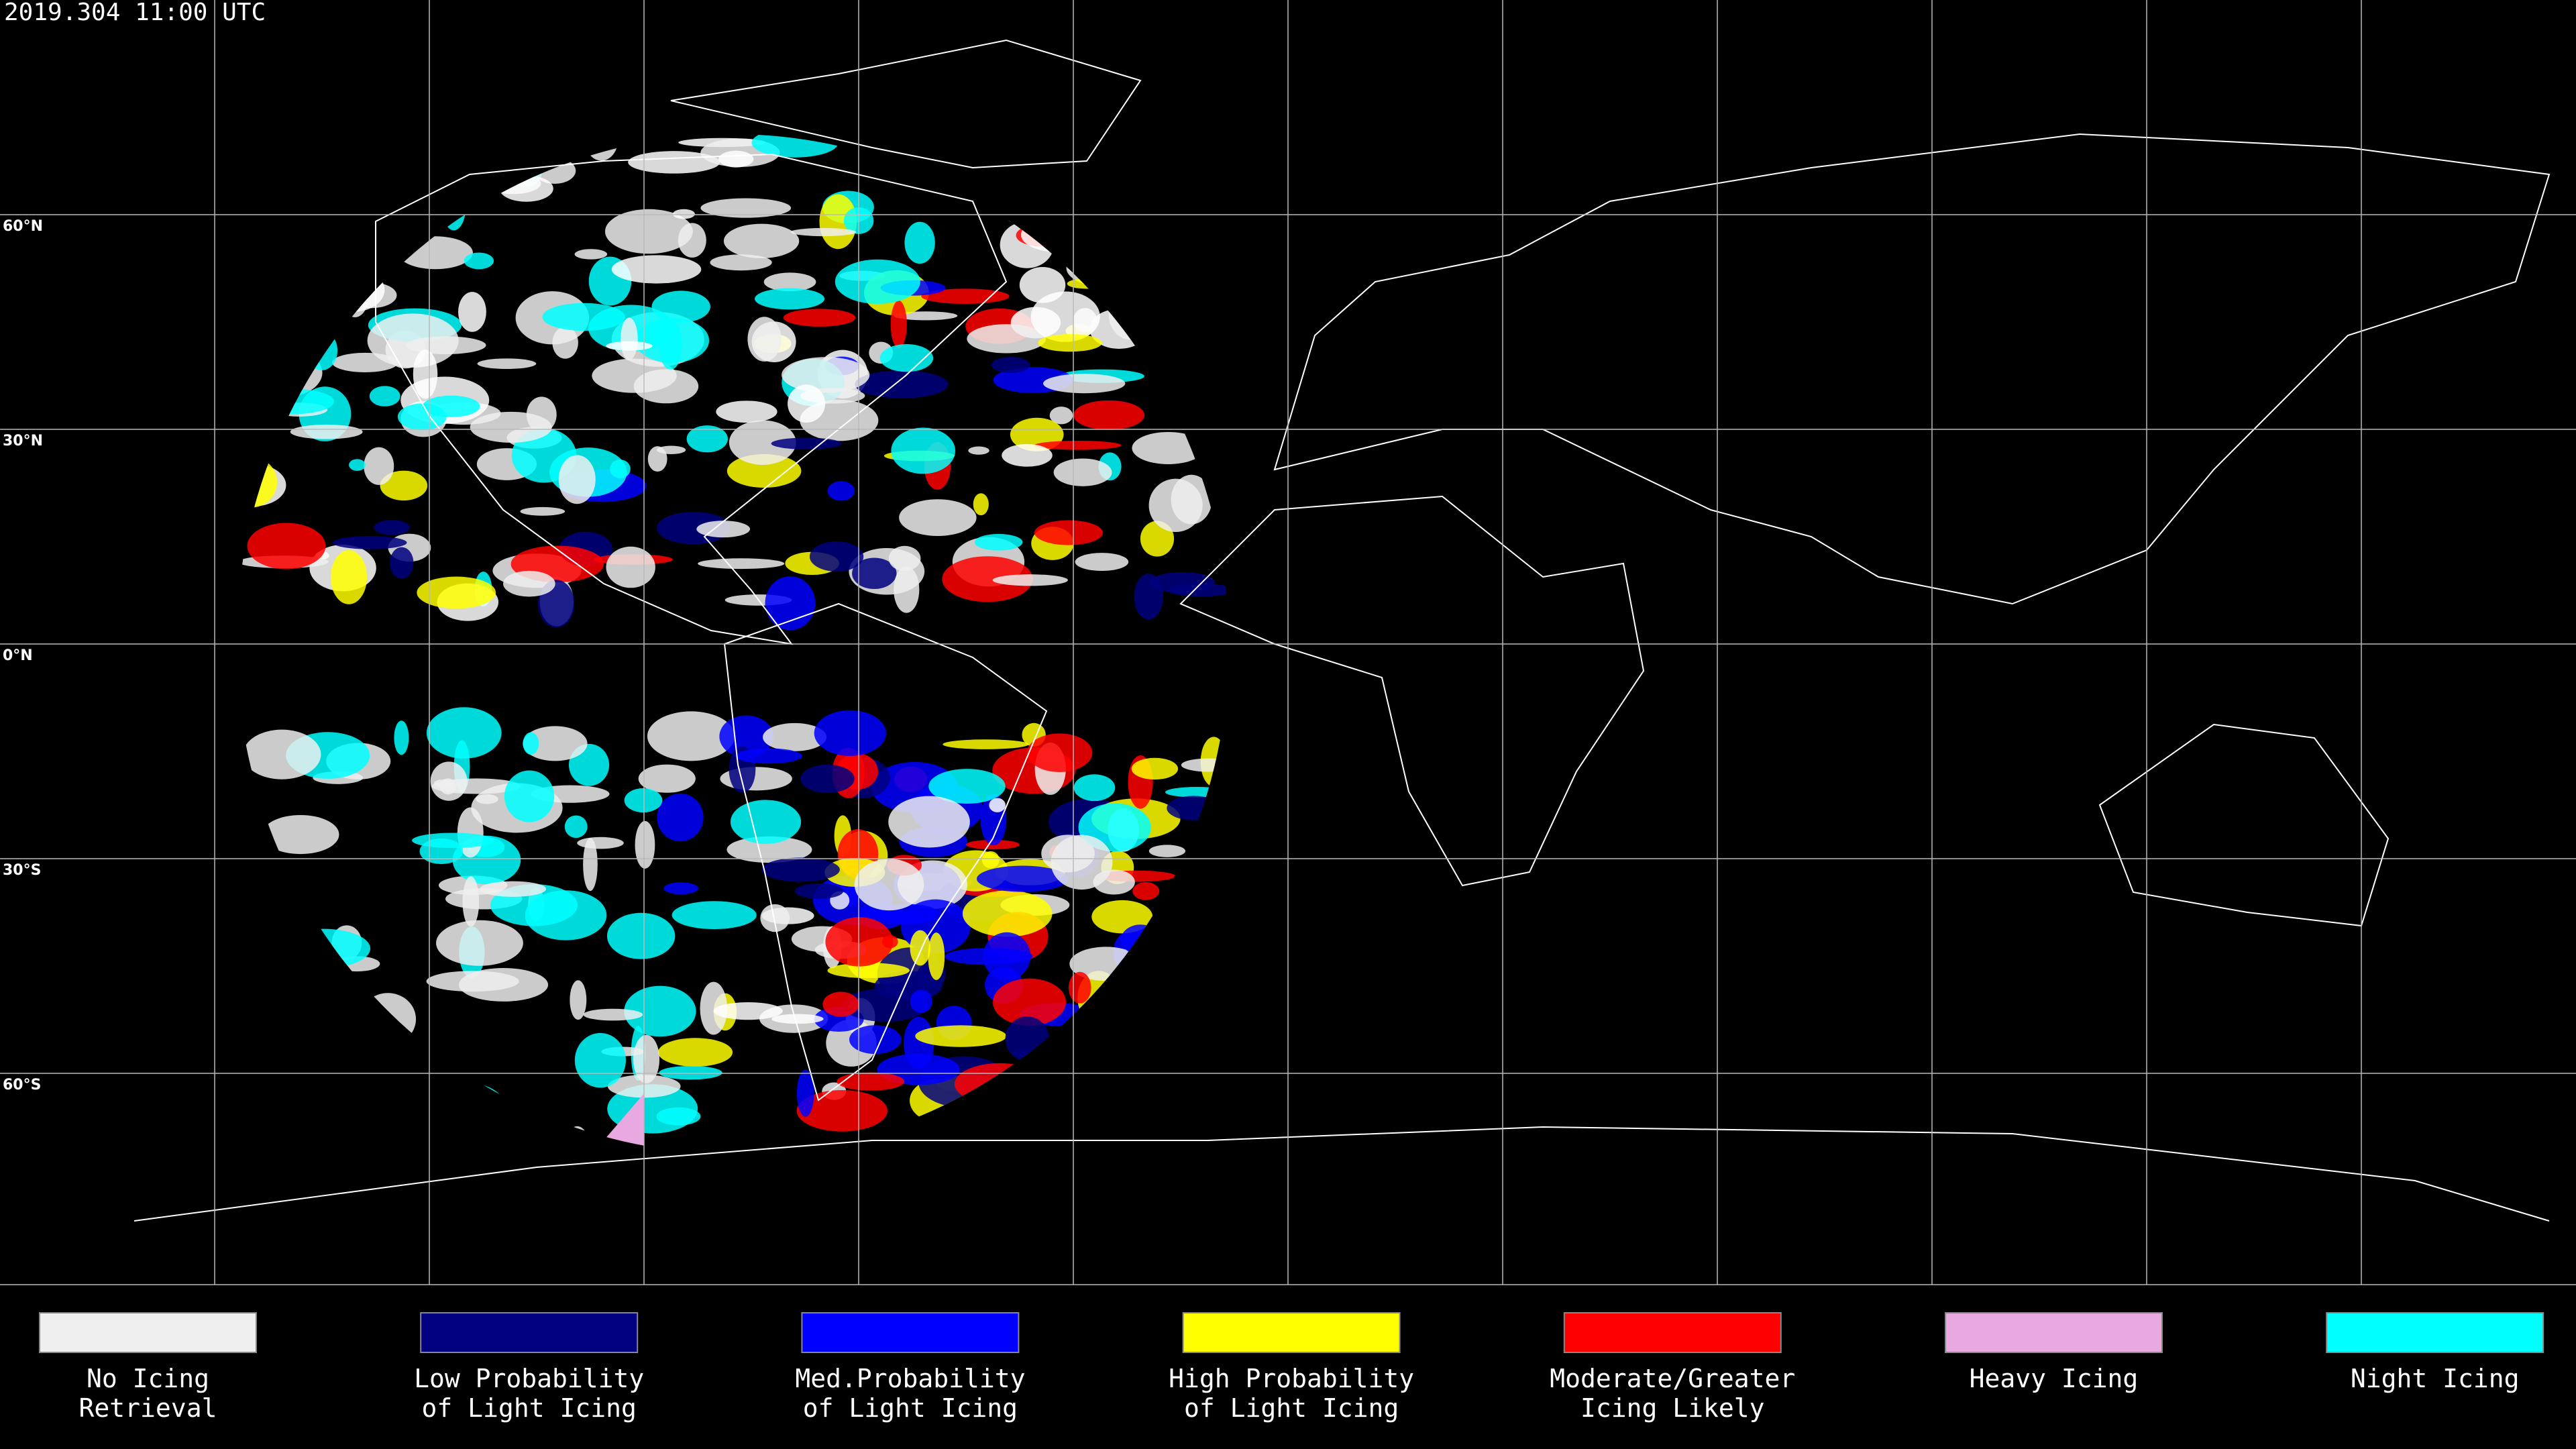  What do you see at coordinates (23, 441) in the screenshot?
I see `latitude-label: 30°N` at bounding box center [23, 441].